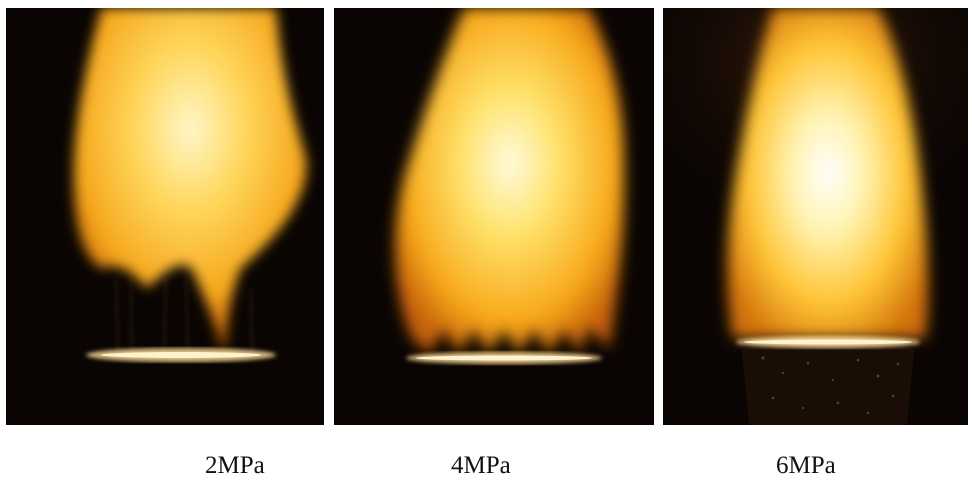 This screenshot has height=485, width=972. Describe the element at coordinates (235, 465) in the screenshot. I see `caption-2mpa: 2MPa` at that location.